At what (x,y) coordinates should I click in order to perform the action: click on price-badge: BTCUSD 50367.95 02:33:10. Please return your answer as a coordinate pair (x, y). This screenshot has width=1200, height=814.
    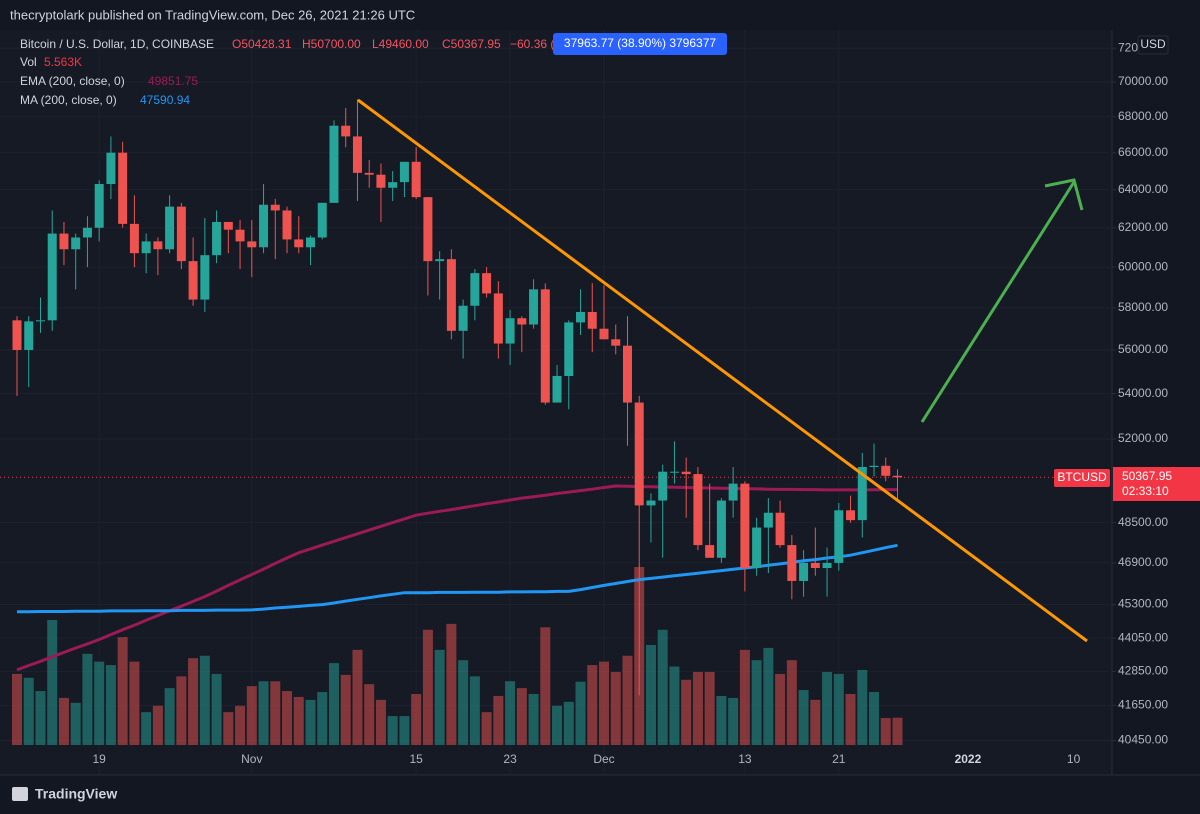
    Looking at the image, I should click on (1127, 484).